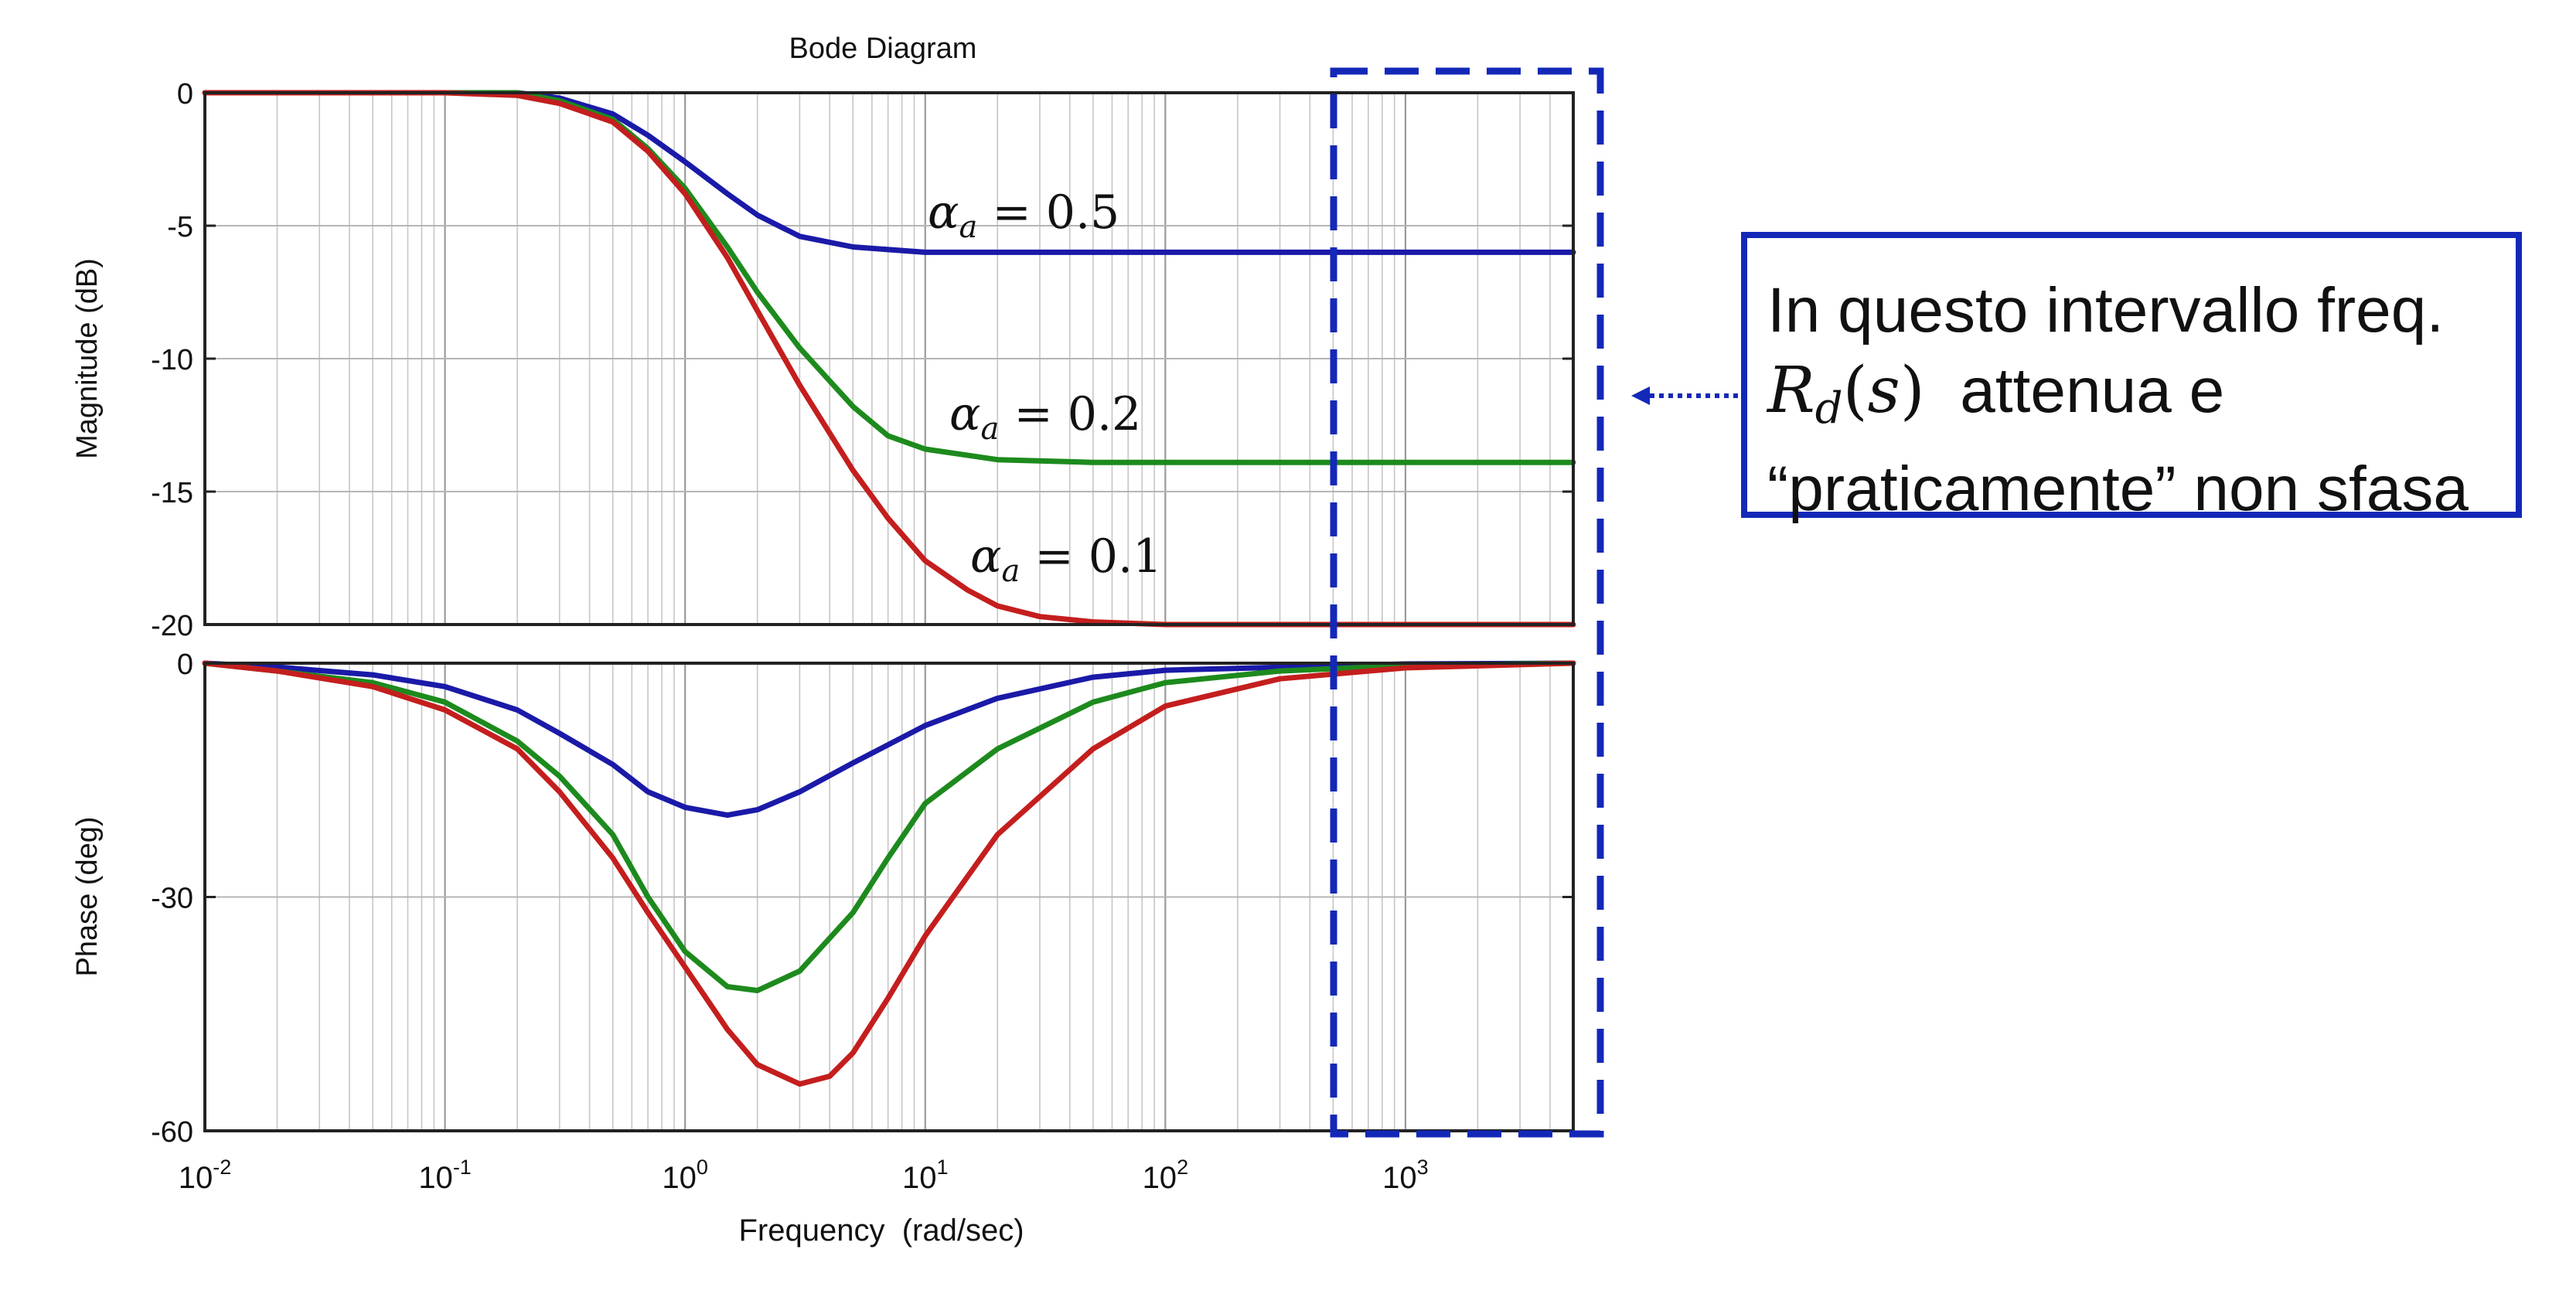 The height and width of the screenshot is (1297, 2576). Describe the element at coordinates (685, 1175) in the screenshot. I see `xtick-label: 10⁰` at that location.